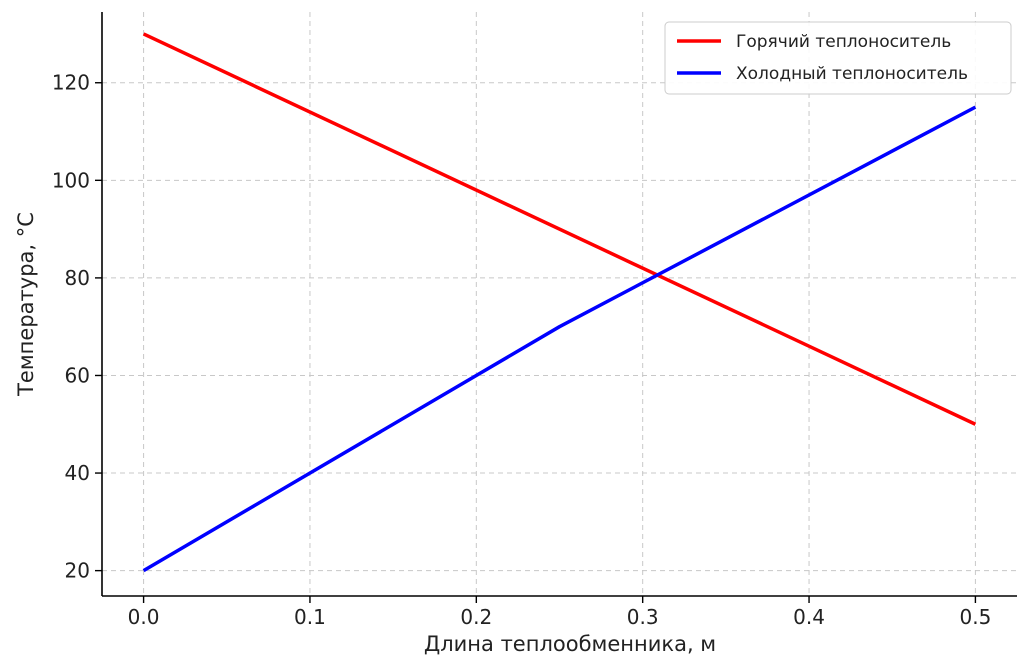 This screenshot has width=1031, height=659. I want to click on y-axis-label: Температура, °C, so click(26, 304).